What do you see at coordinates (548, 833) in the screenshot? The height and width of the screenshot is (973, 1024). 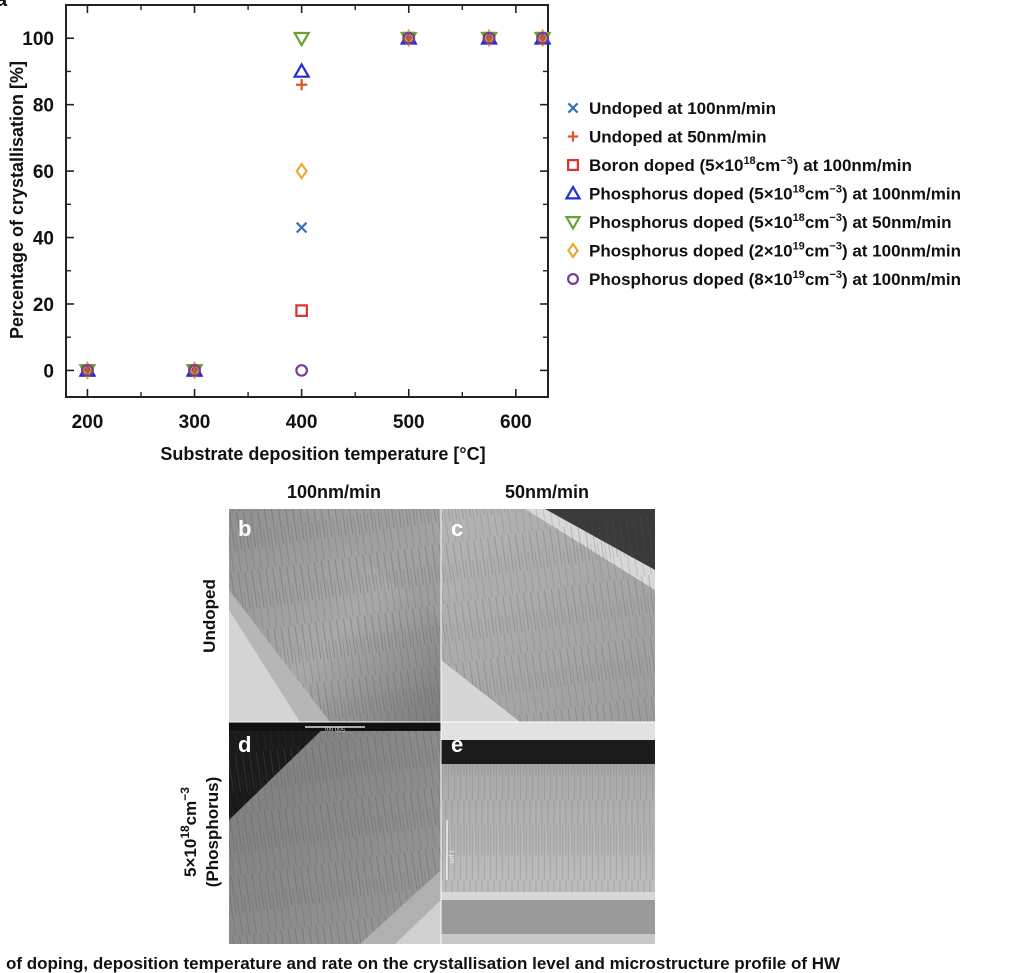 I see `micrograph-e: 1 μm e` at bounding box center [548, 833].